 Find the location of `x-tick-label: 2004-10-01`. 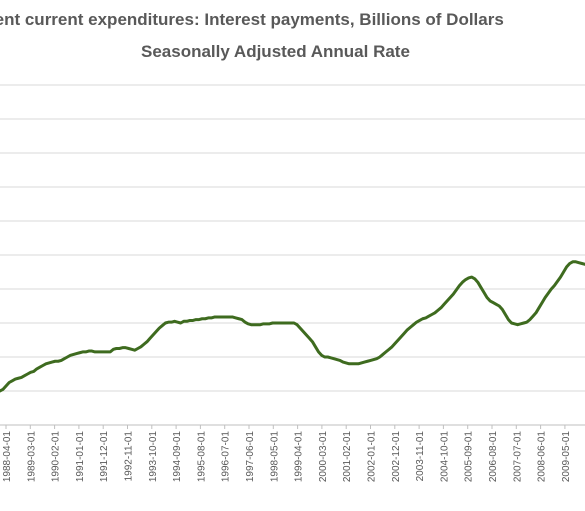

x-tick-label: 2004-10-01 is located at coordinates (444, 457).